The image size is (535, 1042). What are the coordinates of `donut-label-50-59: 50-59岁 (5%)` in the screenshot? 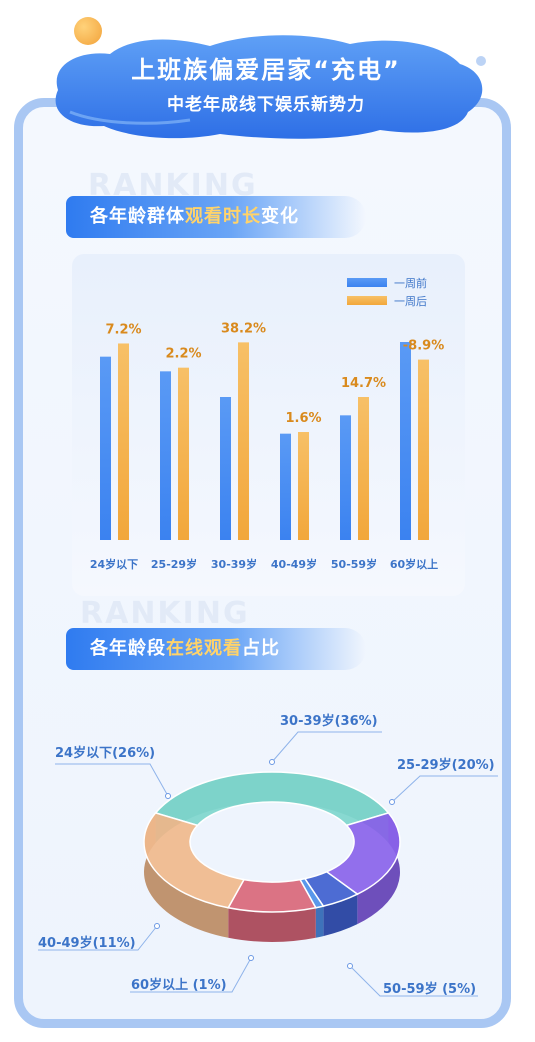 It's located at (430, 989).